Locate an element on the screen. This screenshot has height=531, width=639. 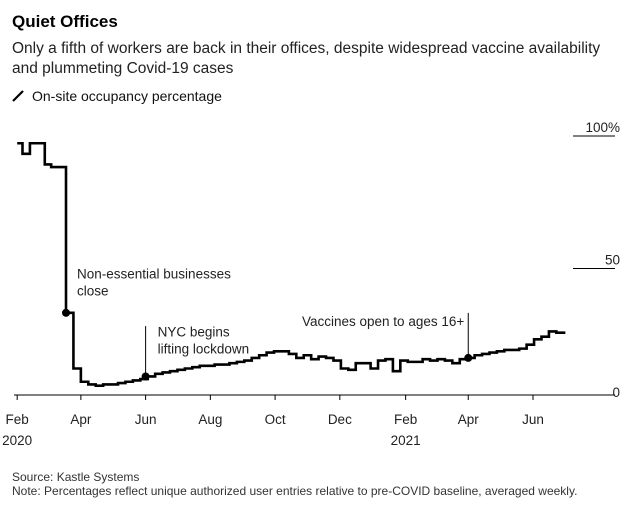
annotation-label: lifting lockdown is located at coordinates (204, 349).